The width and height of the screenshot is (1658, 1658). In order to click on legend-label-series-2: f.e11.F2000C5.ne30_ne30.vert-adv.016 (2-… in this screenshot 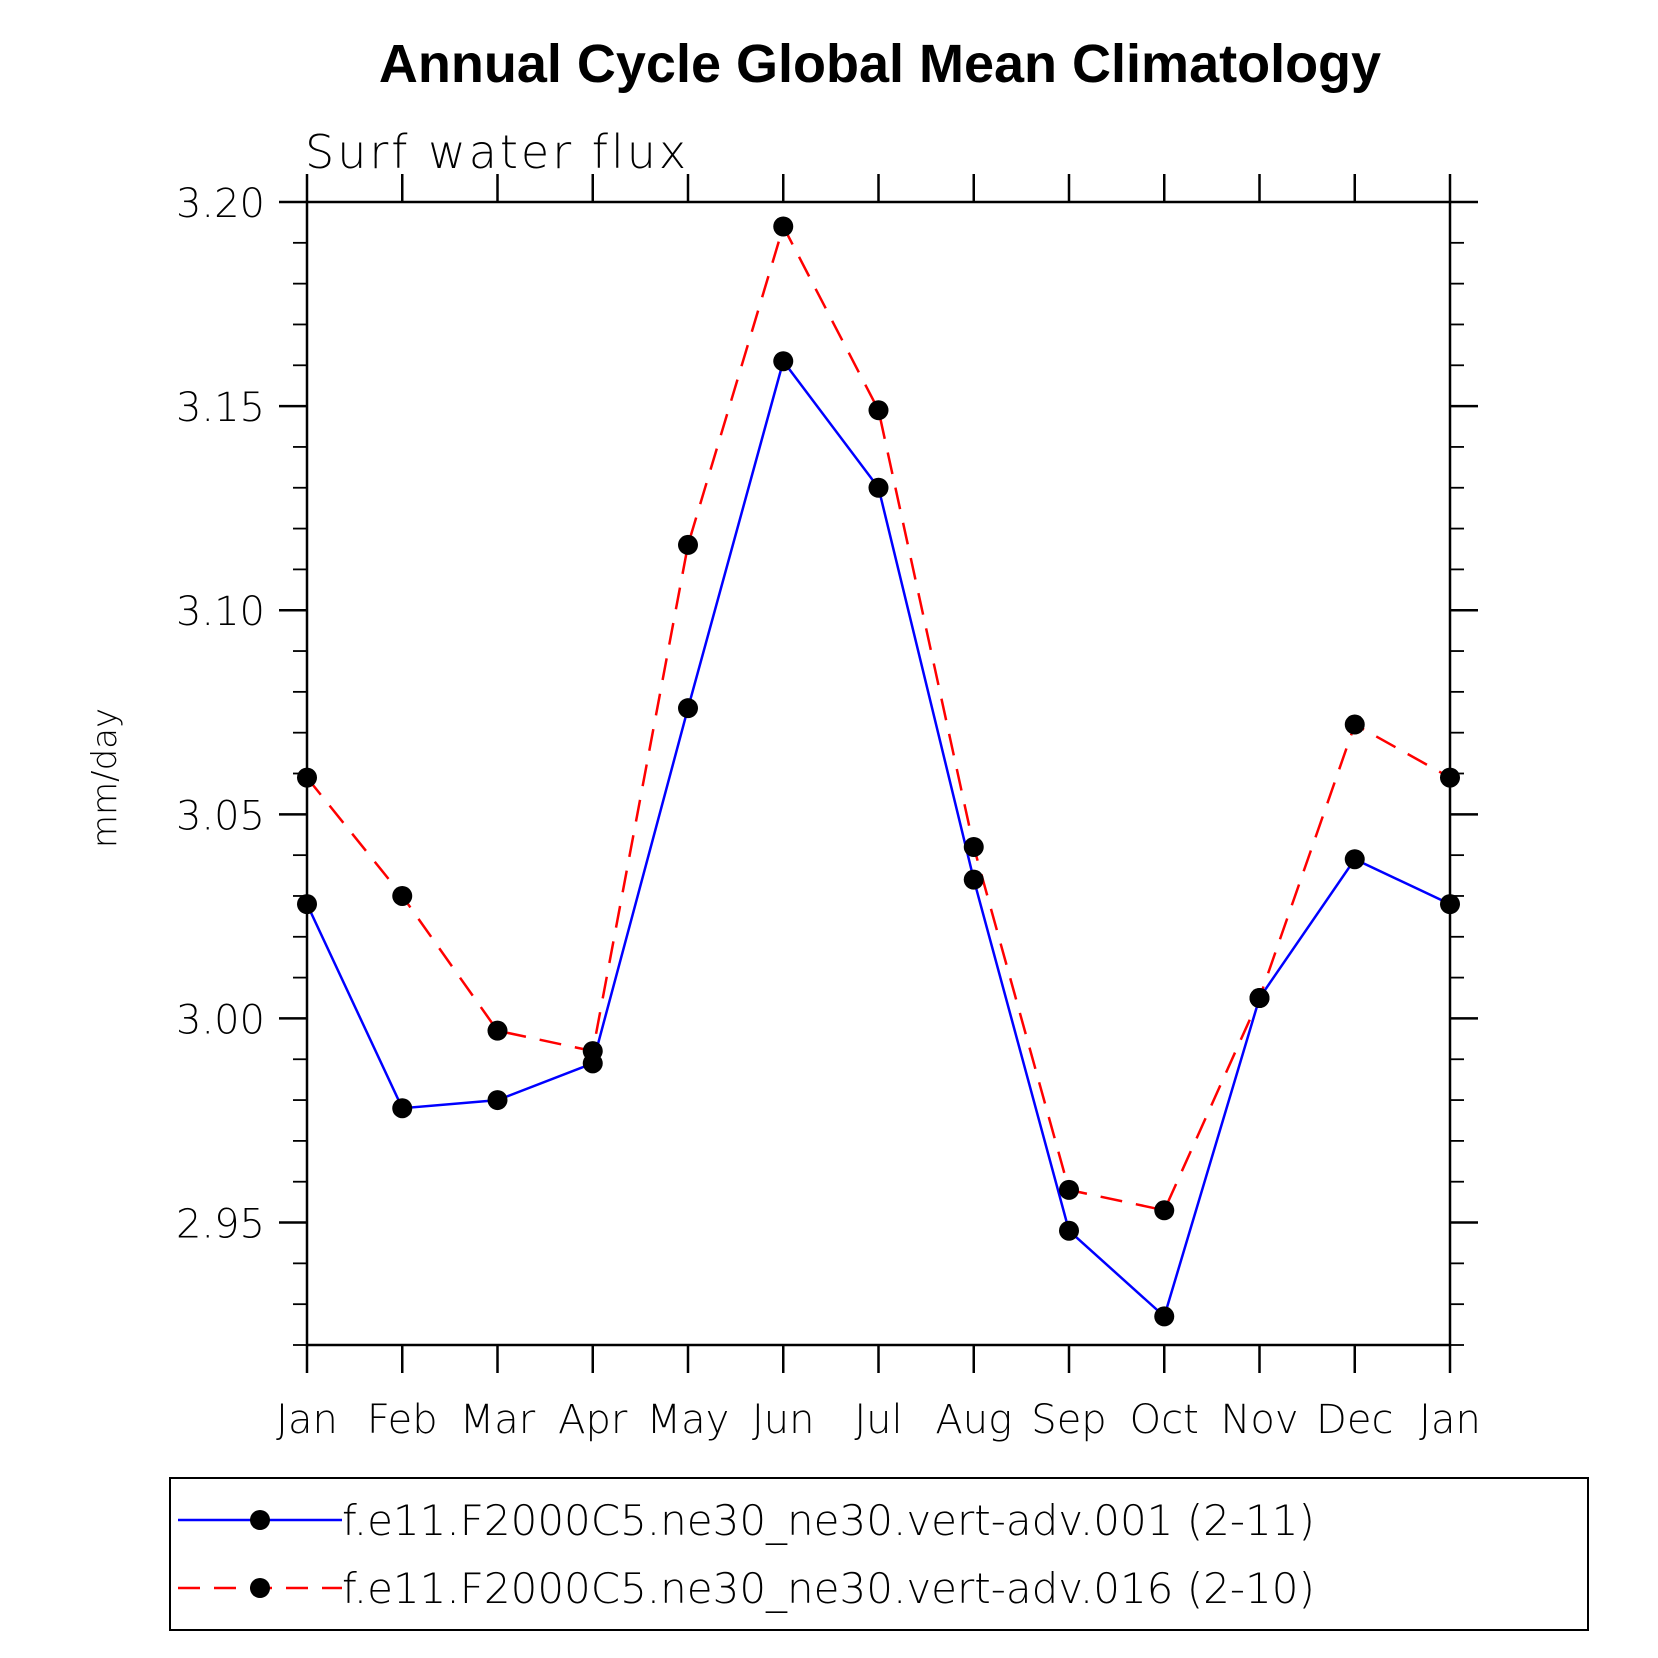, I will do `click(828, 1588)`.